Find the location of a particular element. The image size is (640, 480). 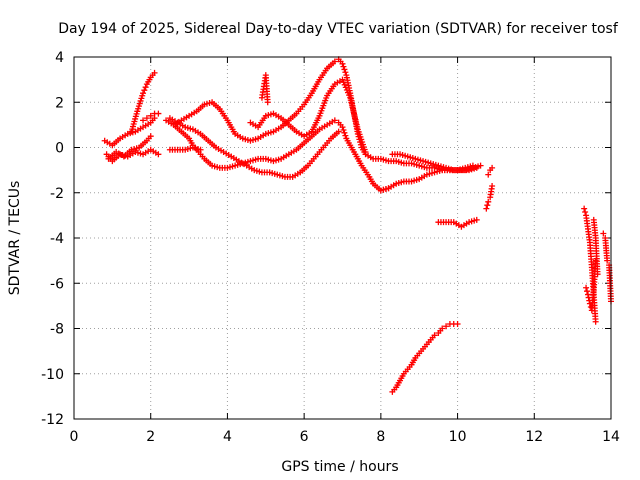

x-axis-label: GPS time / hours is located at coordinates (339, 467).